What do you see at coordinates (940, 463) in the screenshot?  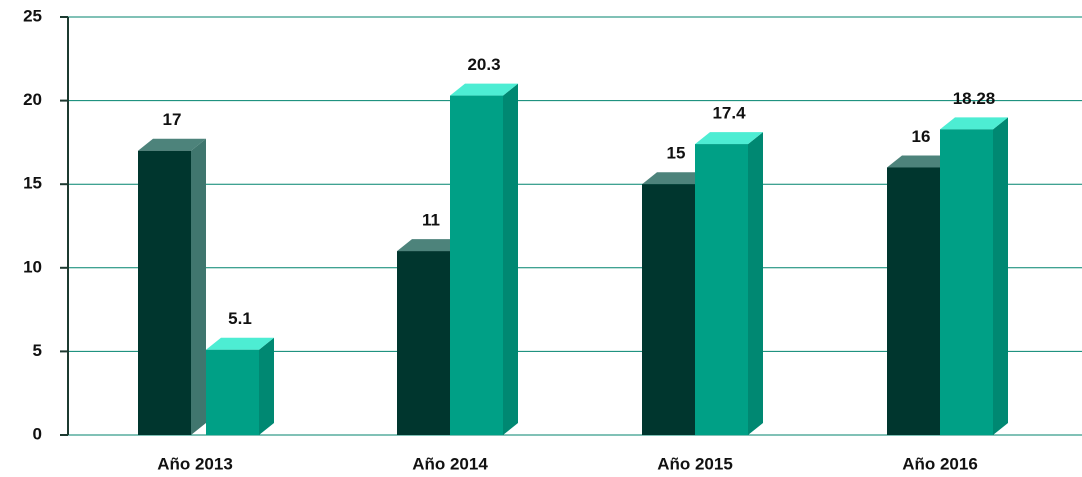 I see `x-tick-label: Año 2016` at bounding box center [940, 463].